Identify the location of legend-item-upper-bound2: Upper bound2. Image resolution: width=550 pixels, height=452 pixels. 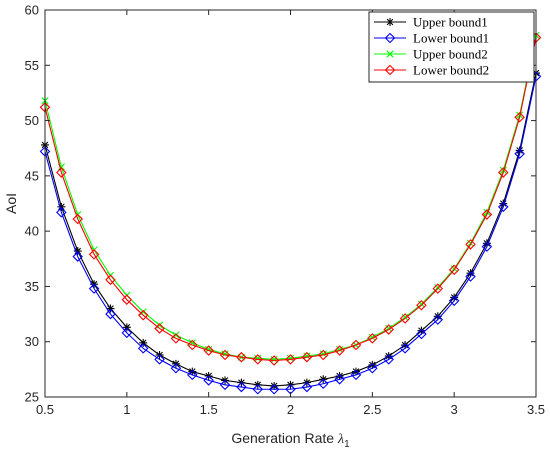
(431, 54).